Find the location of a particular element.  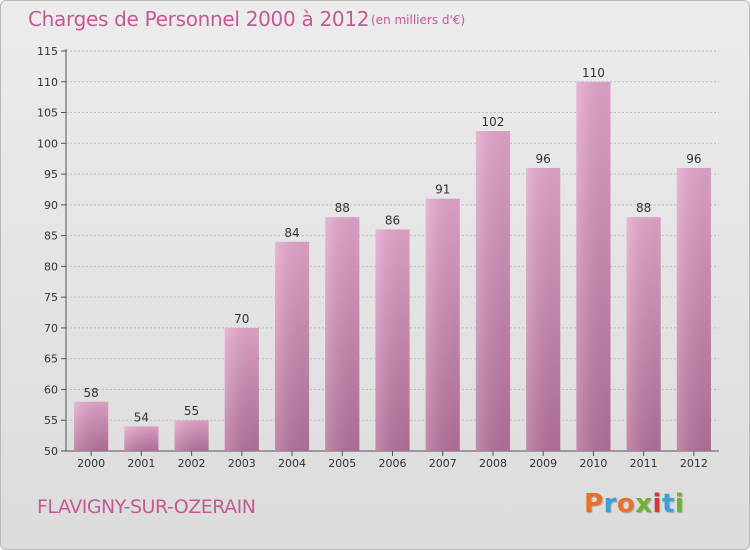

bar-2004 is located at coordinates (292, 346).